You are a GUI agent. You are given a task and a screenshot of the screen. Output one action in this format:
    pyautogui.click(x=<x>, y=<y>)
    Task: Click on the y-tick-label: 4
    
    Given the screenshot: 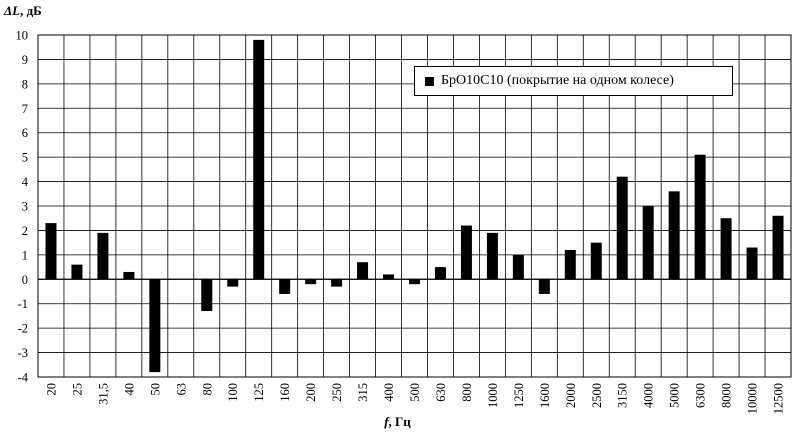 What is the action you would take?
    pyautogui.click(x=25, y=182)
    